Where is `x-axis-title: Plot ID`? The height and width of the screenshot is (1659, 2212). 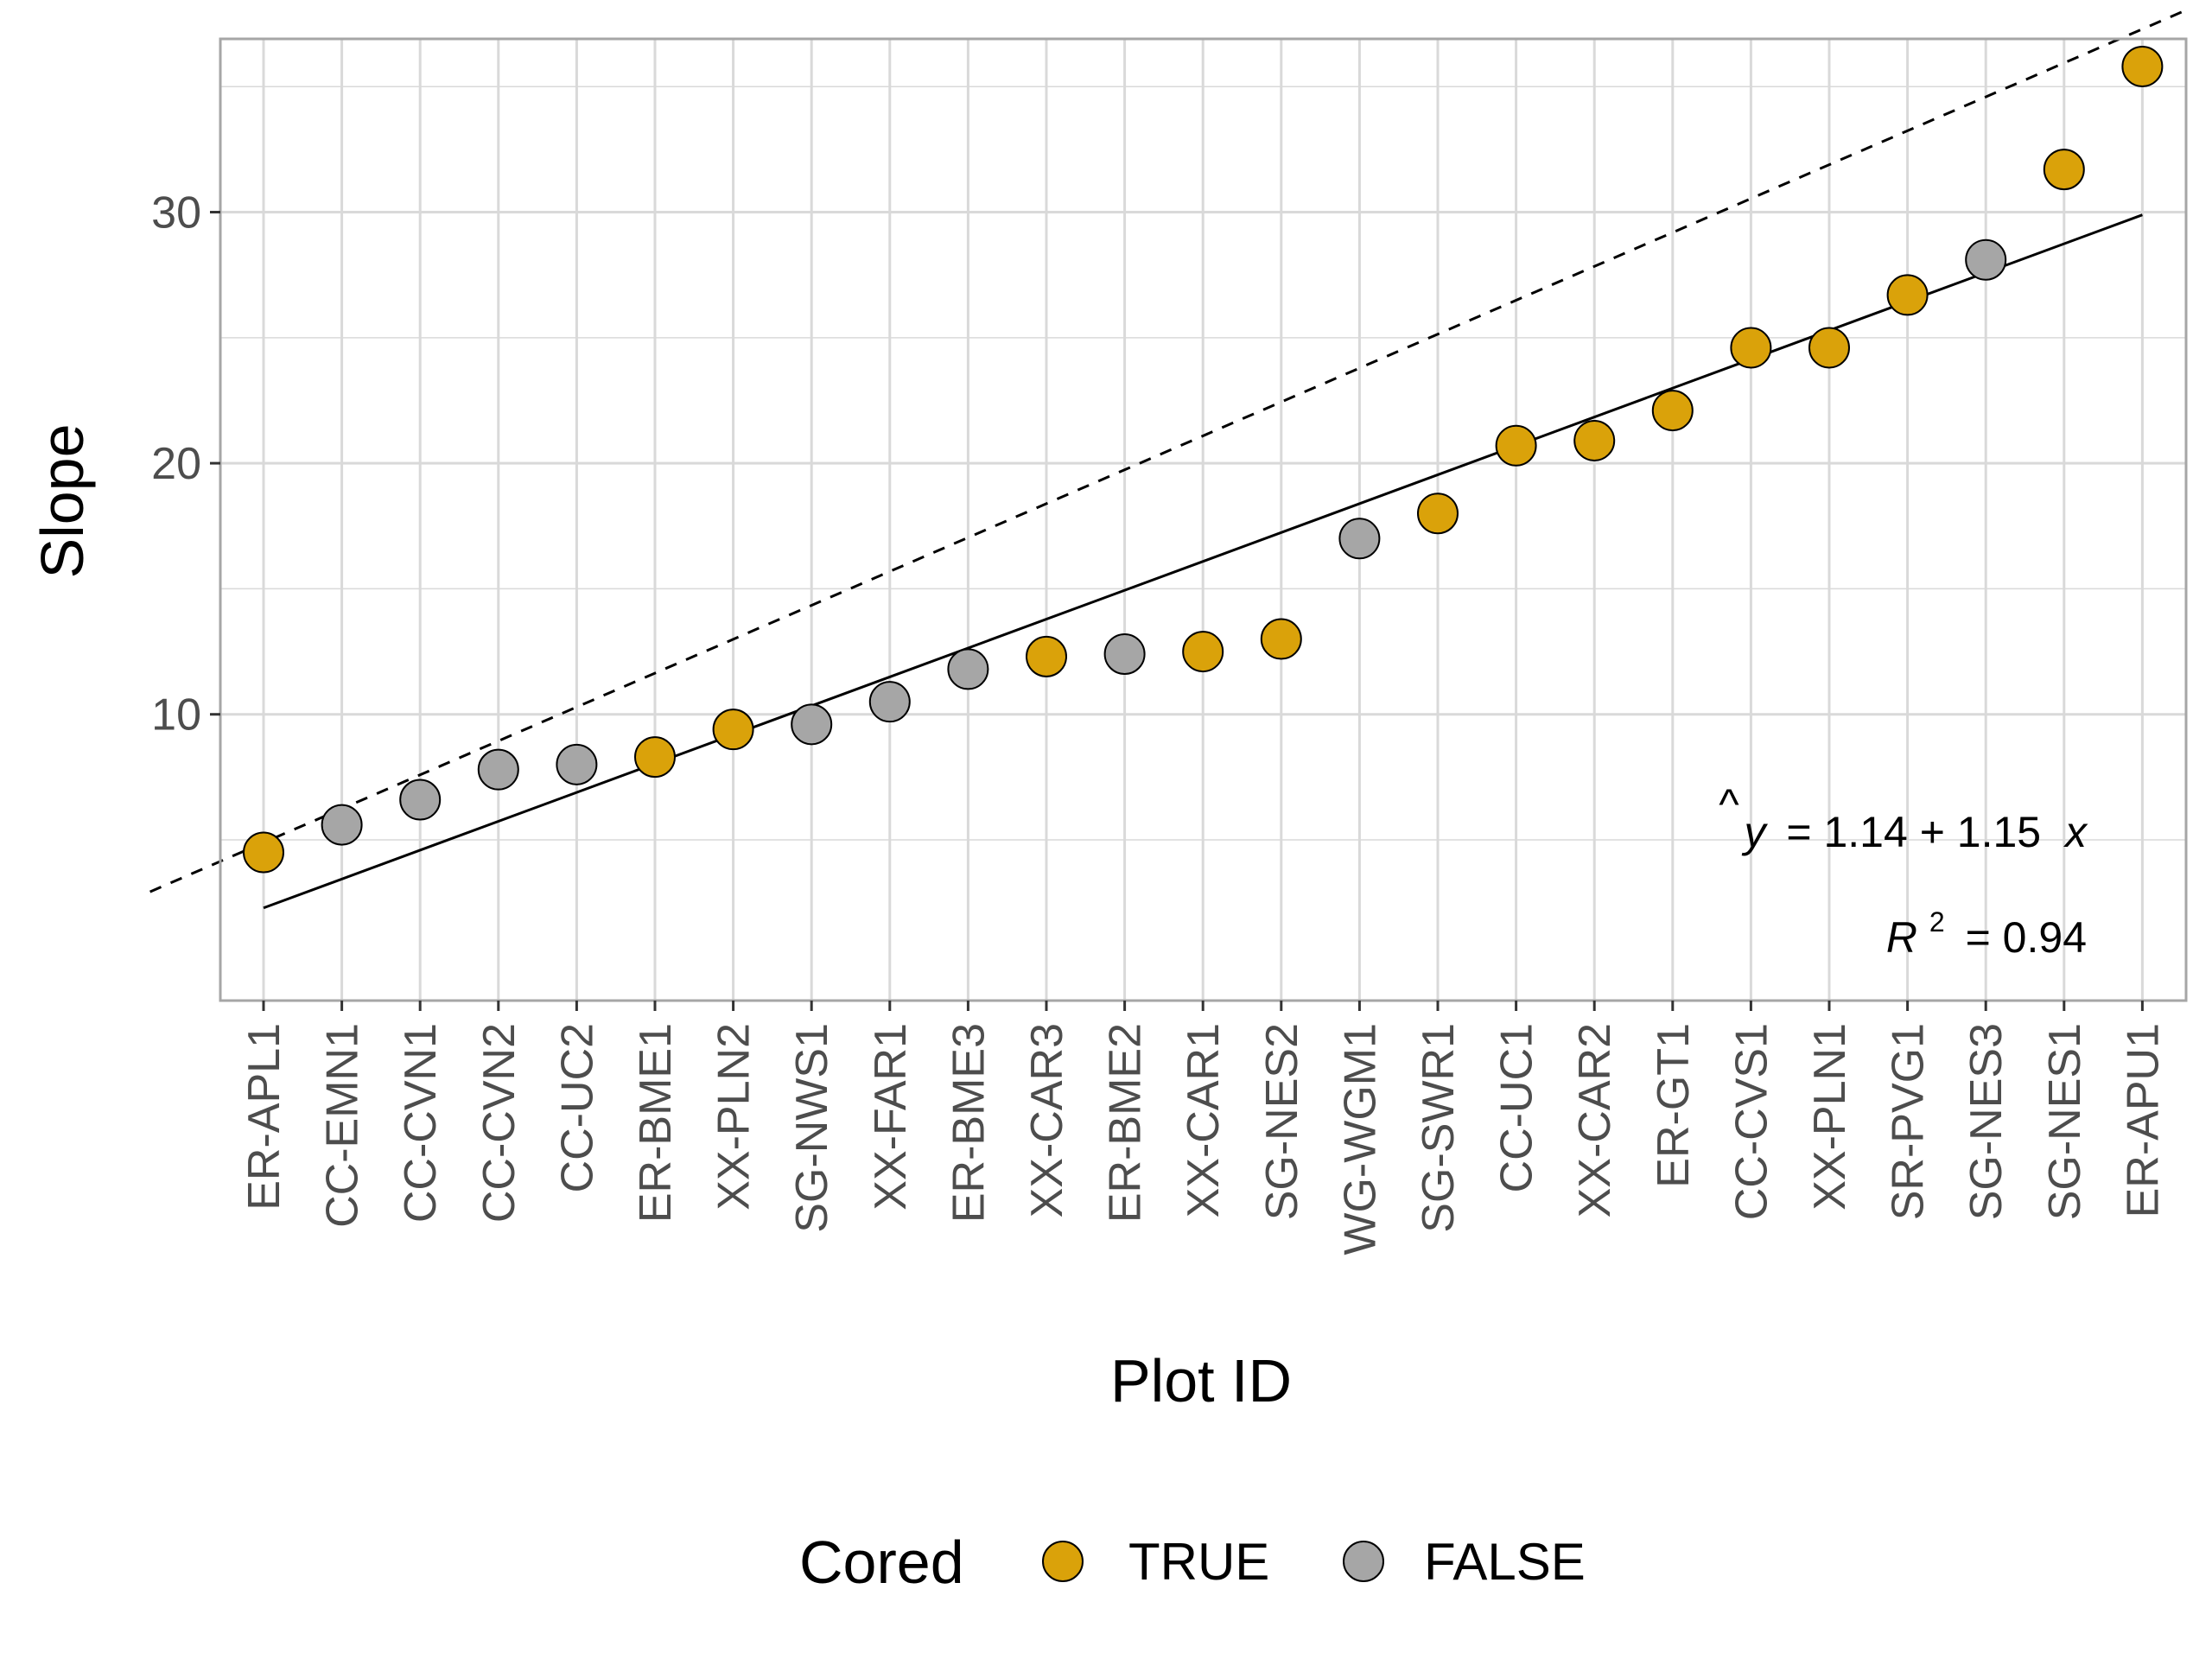 x-axis-title: Plot ID is located at coordinates (1201, 1380).